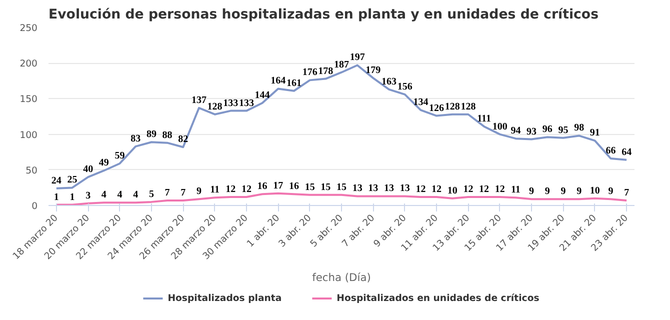 This screenshot has width=670, height=320. Describe the element at coordinates (404, 86) in the screenshot. I see `data-label: 156` at that location.